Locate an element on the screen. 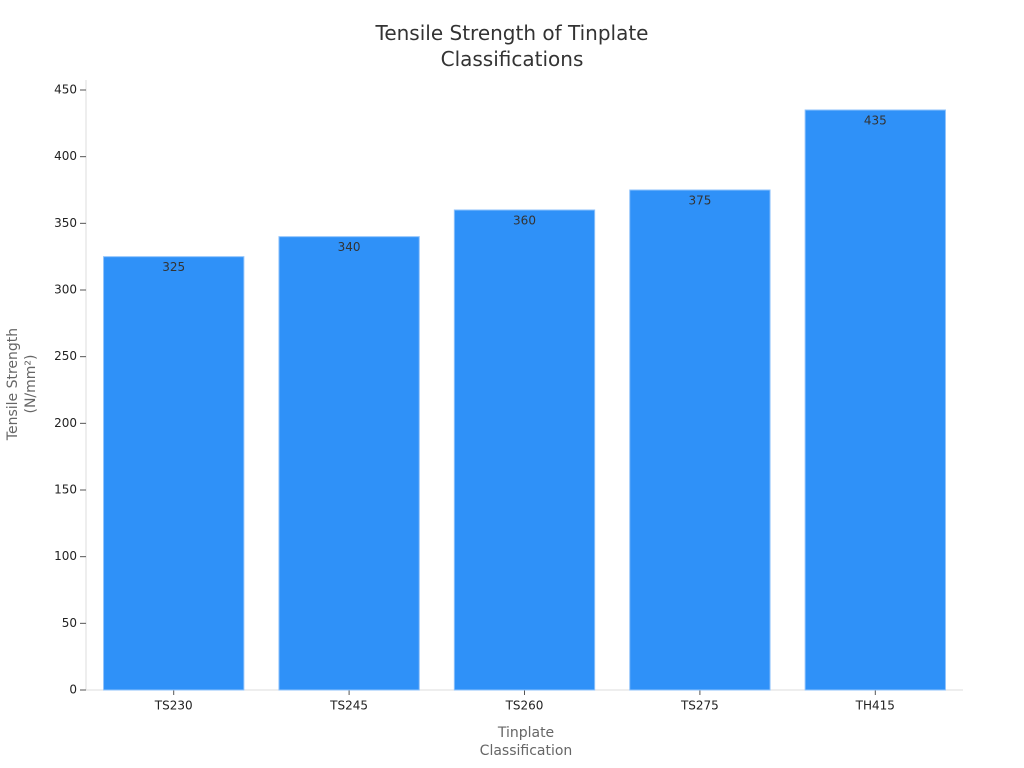 This screenshot has height=768, width=1024. y-tick-label: 100 is located at coordinates (65, 556).